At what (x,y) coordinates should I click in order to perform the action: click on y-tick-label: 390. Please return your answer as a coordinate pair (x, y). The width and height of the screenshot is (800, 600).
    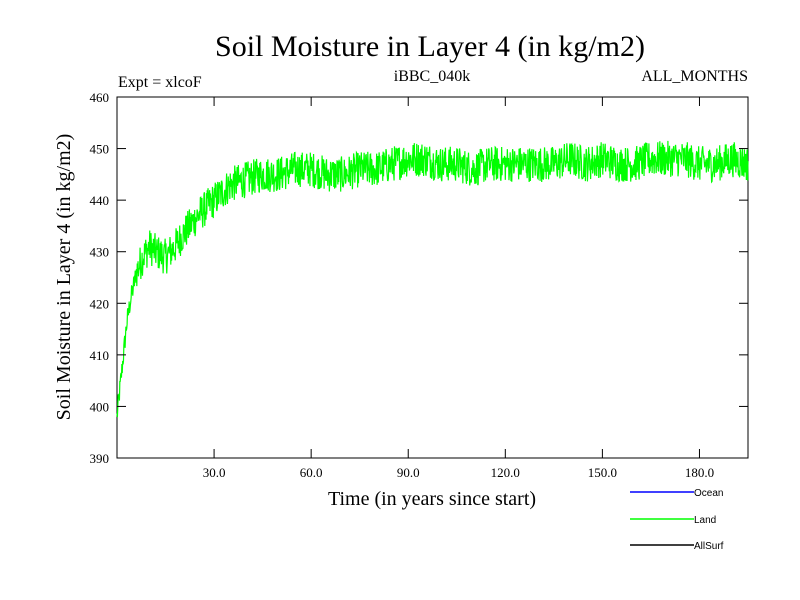
    Looking at the image, I should click on (100, 458).